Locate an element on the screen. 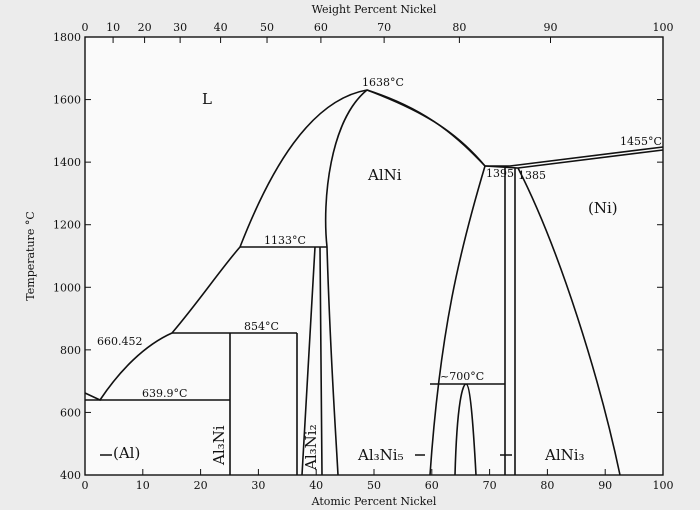 The width and height of the screenshot is (700, 514). label: (Al) is located at coordinates (126, 453).